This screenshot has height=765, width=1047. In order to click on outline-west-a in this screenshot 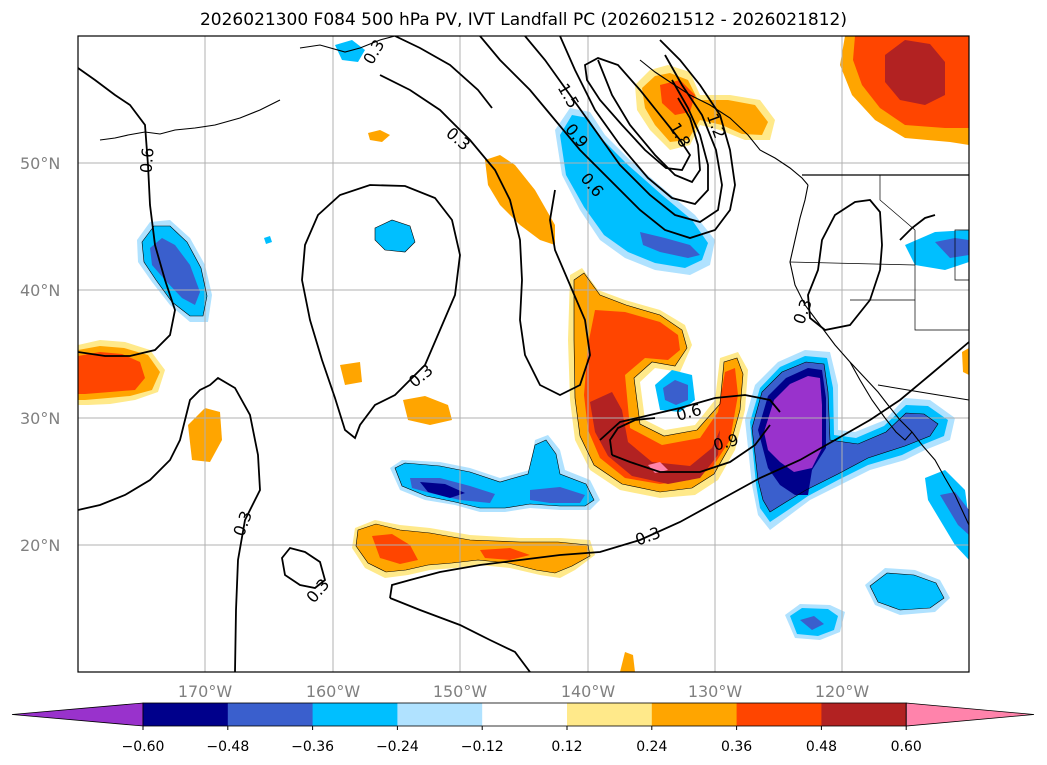, I will do `click(174, 271)`.